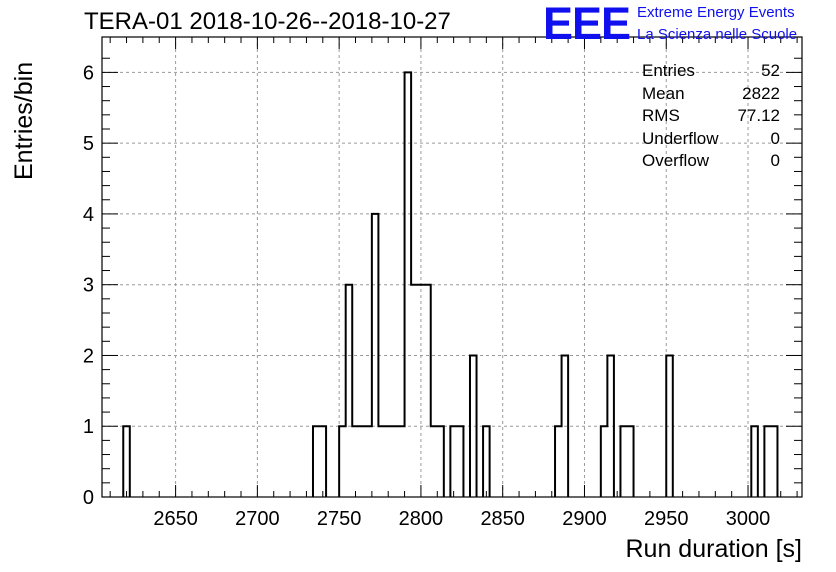  Describe the element at coordinates (676, 160) in the screenshot. I see `stats-label: Overflow` at that location.